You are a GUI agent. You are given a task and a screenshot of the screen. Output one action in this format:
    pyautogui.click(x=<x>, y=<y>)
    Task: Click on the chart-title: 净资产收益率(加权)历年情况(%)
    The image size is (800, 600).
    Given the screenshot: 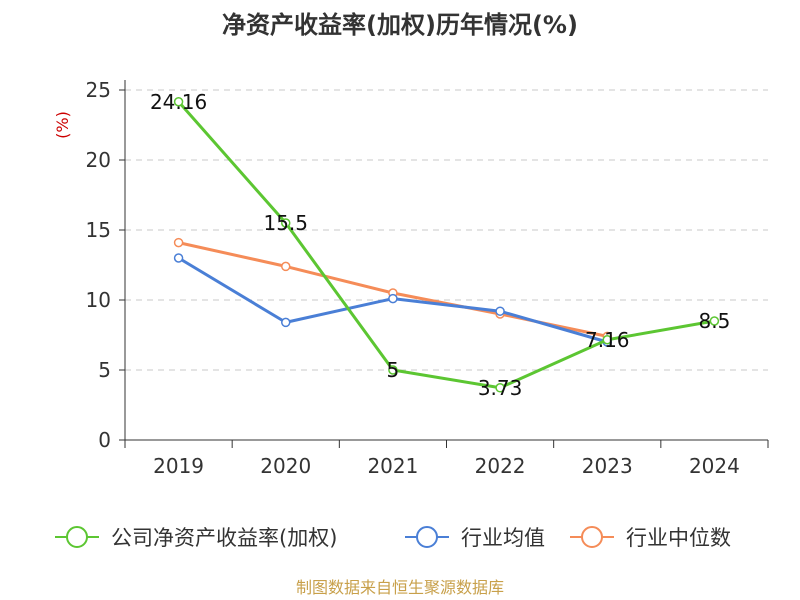 What is the action you would take?
    pyautogui.click(x=400, y=25)
    